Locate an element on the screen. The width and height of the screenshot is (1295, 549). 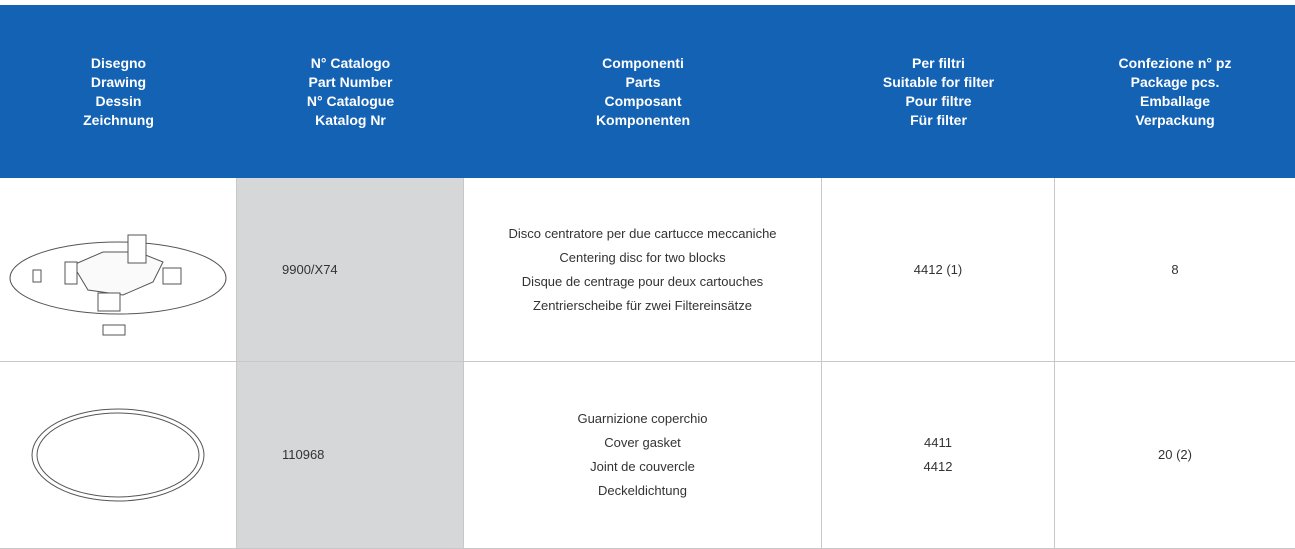
text-line: Deckeldichtung is located at coordinates (642, 490).